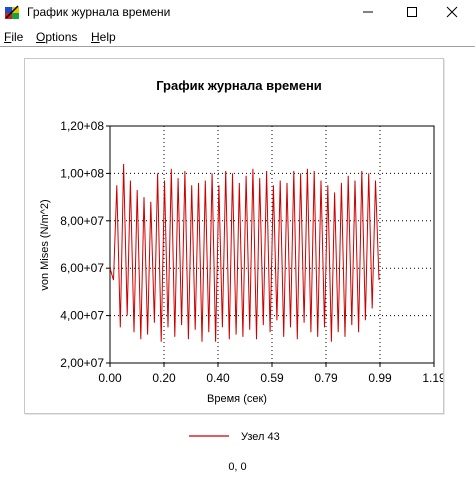  Describe the element at coordinates (95, 37) in the screenshot. I see `menu-help-accel: H` at that location.